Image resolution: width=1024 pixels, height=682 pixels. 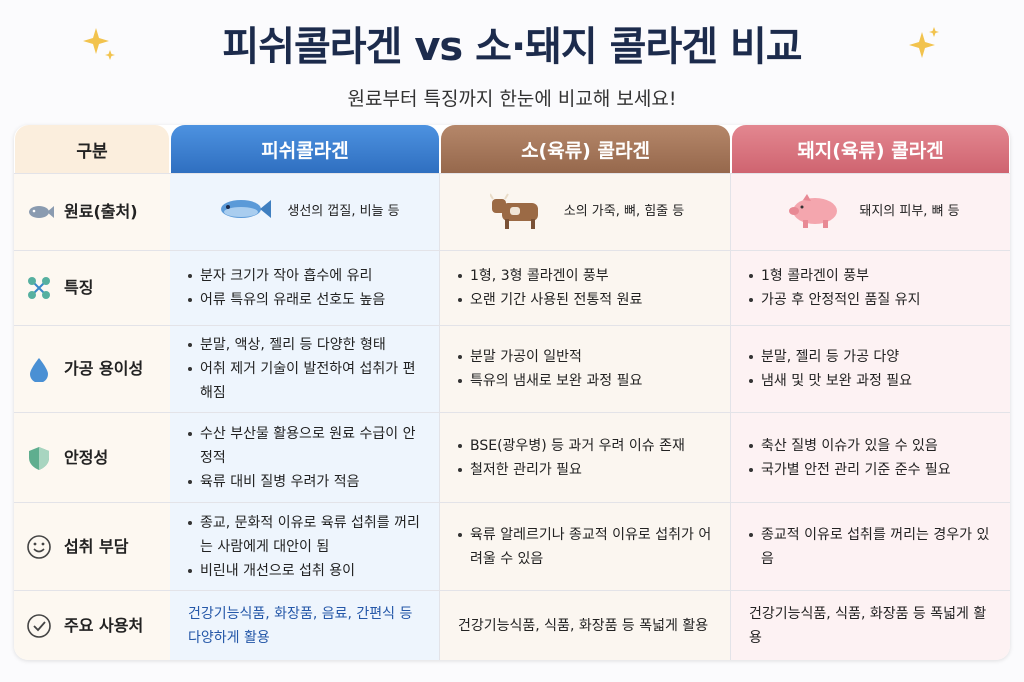 I want to click on cell: 소의 가죽, 뼈, 힘줄 등, so click(x=585, y=211).